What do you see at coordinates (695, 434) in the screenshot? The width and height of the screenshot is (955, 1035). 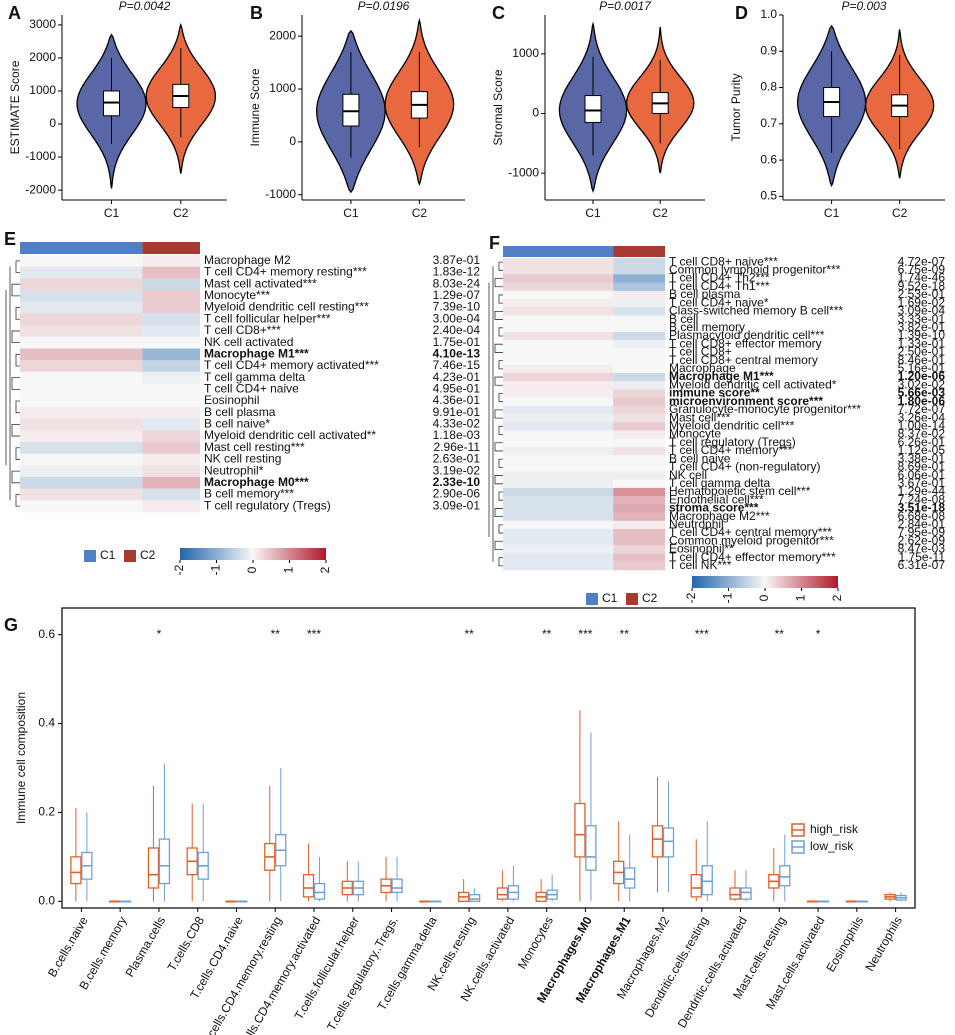 I see `row-label: Monocyte` at bounding box center [695, 434].